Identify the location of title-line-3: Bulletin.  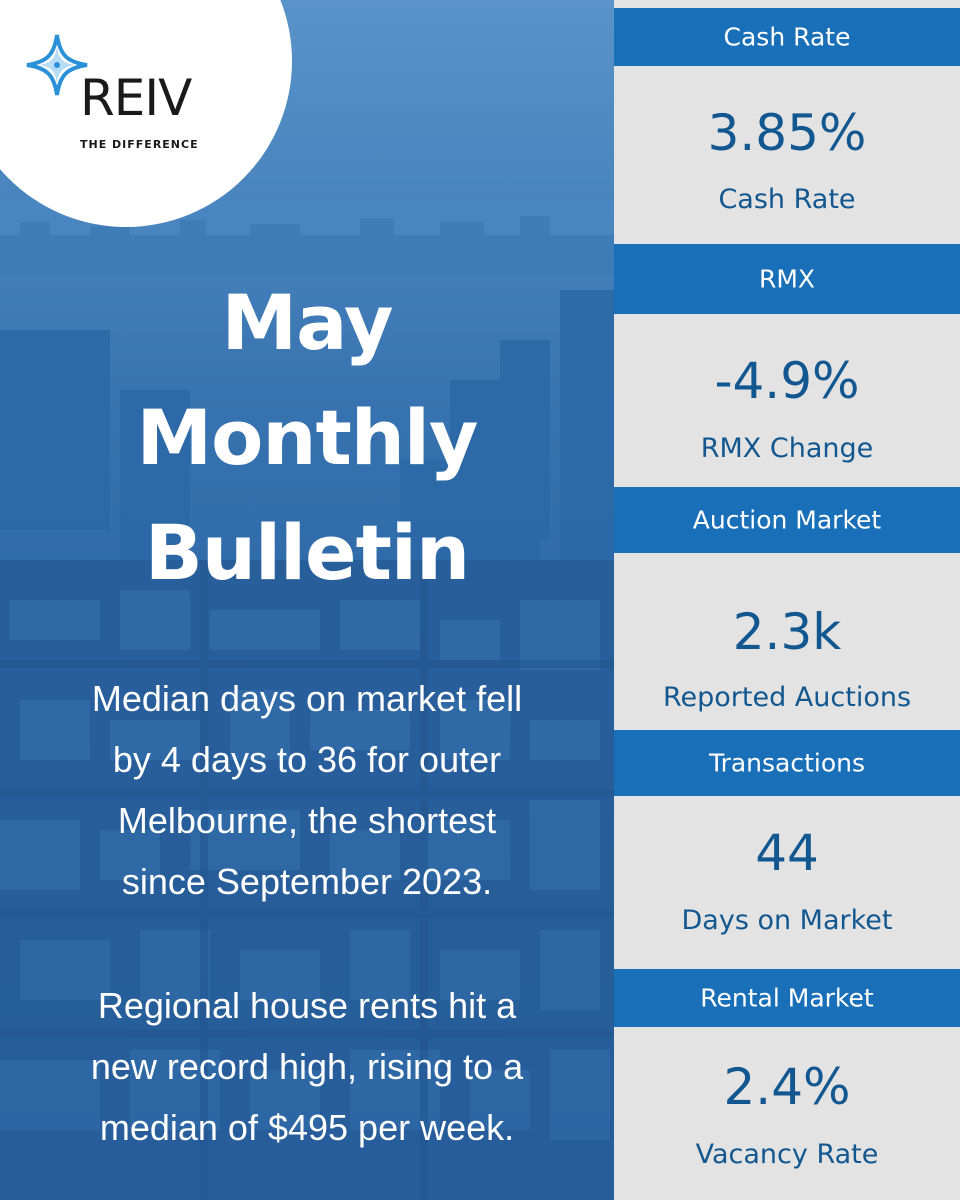
(307, 552).